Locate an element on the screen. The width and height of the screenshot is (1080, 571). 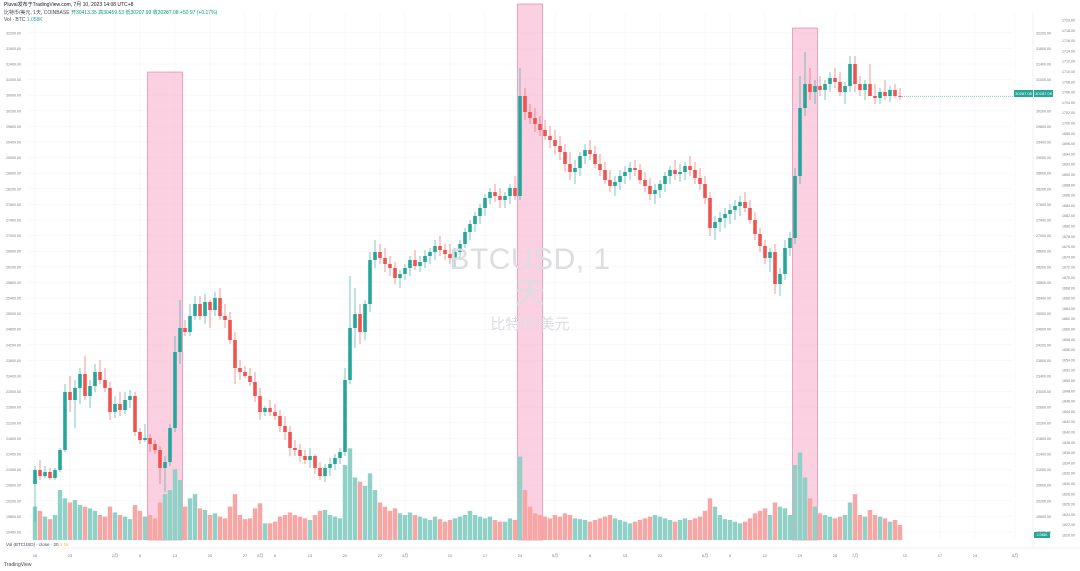
y-right-tick-label: 1716.00 is located at coordinates (1068, 41).